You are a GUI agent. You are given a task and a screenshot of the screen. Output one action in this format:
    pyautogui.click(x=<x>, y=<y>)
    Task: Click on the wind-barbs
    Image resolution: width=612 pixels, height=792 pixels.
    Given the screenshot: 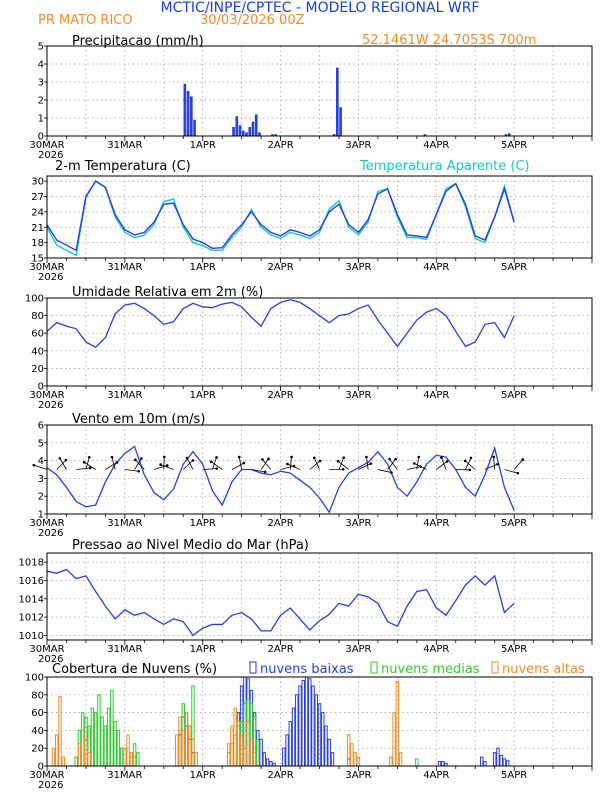 What is the action you would take?
    pyautogui.click(x=278, y=465)
    